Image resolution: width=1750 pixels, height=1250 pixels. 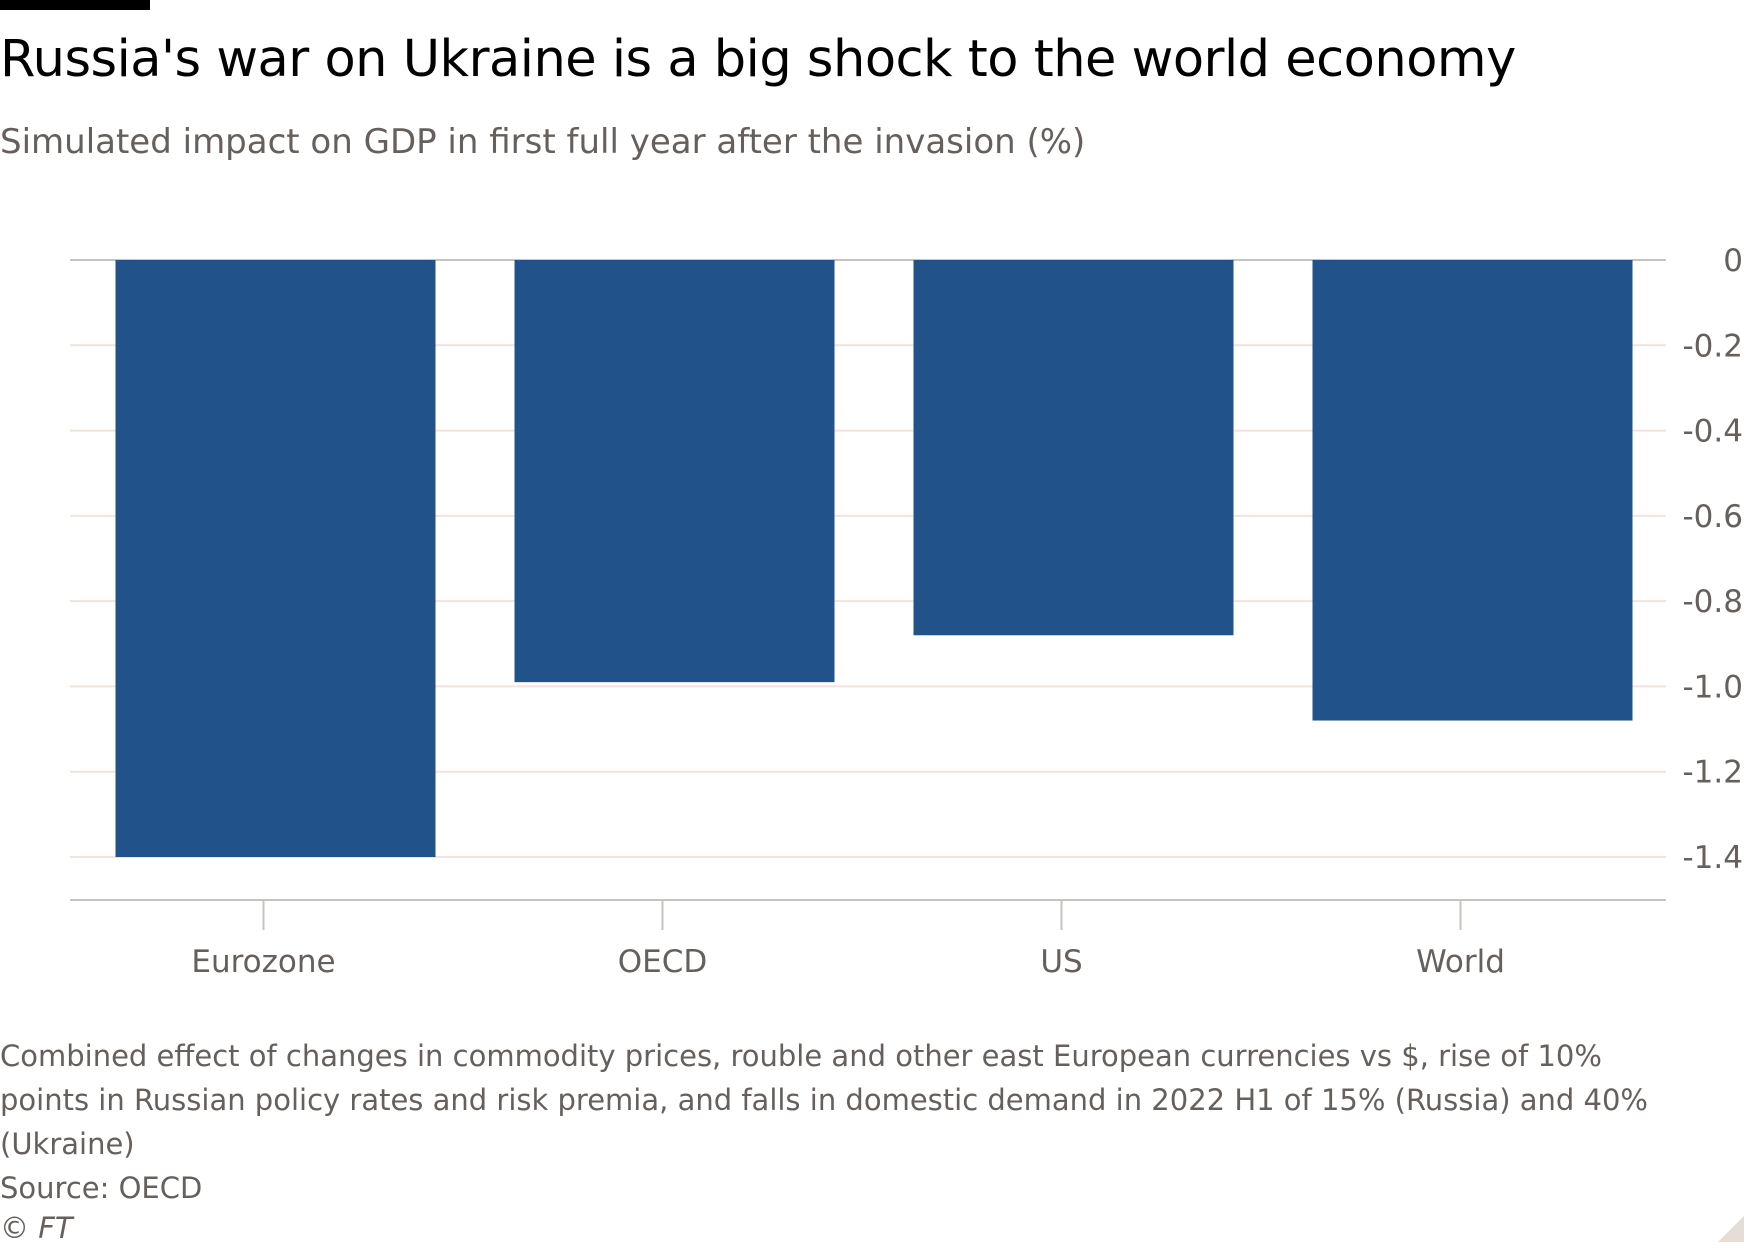 I want to click on x-tick-label: OECD, so click(x=663, y=962).